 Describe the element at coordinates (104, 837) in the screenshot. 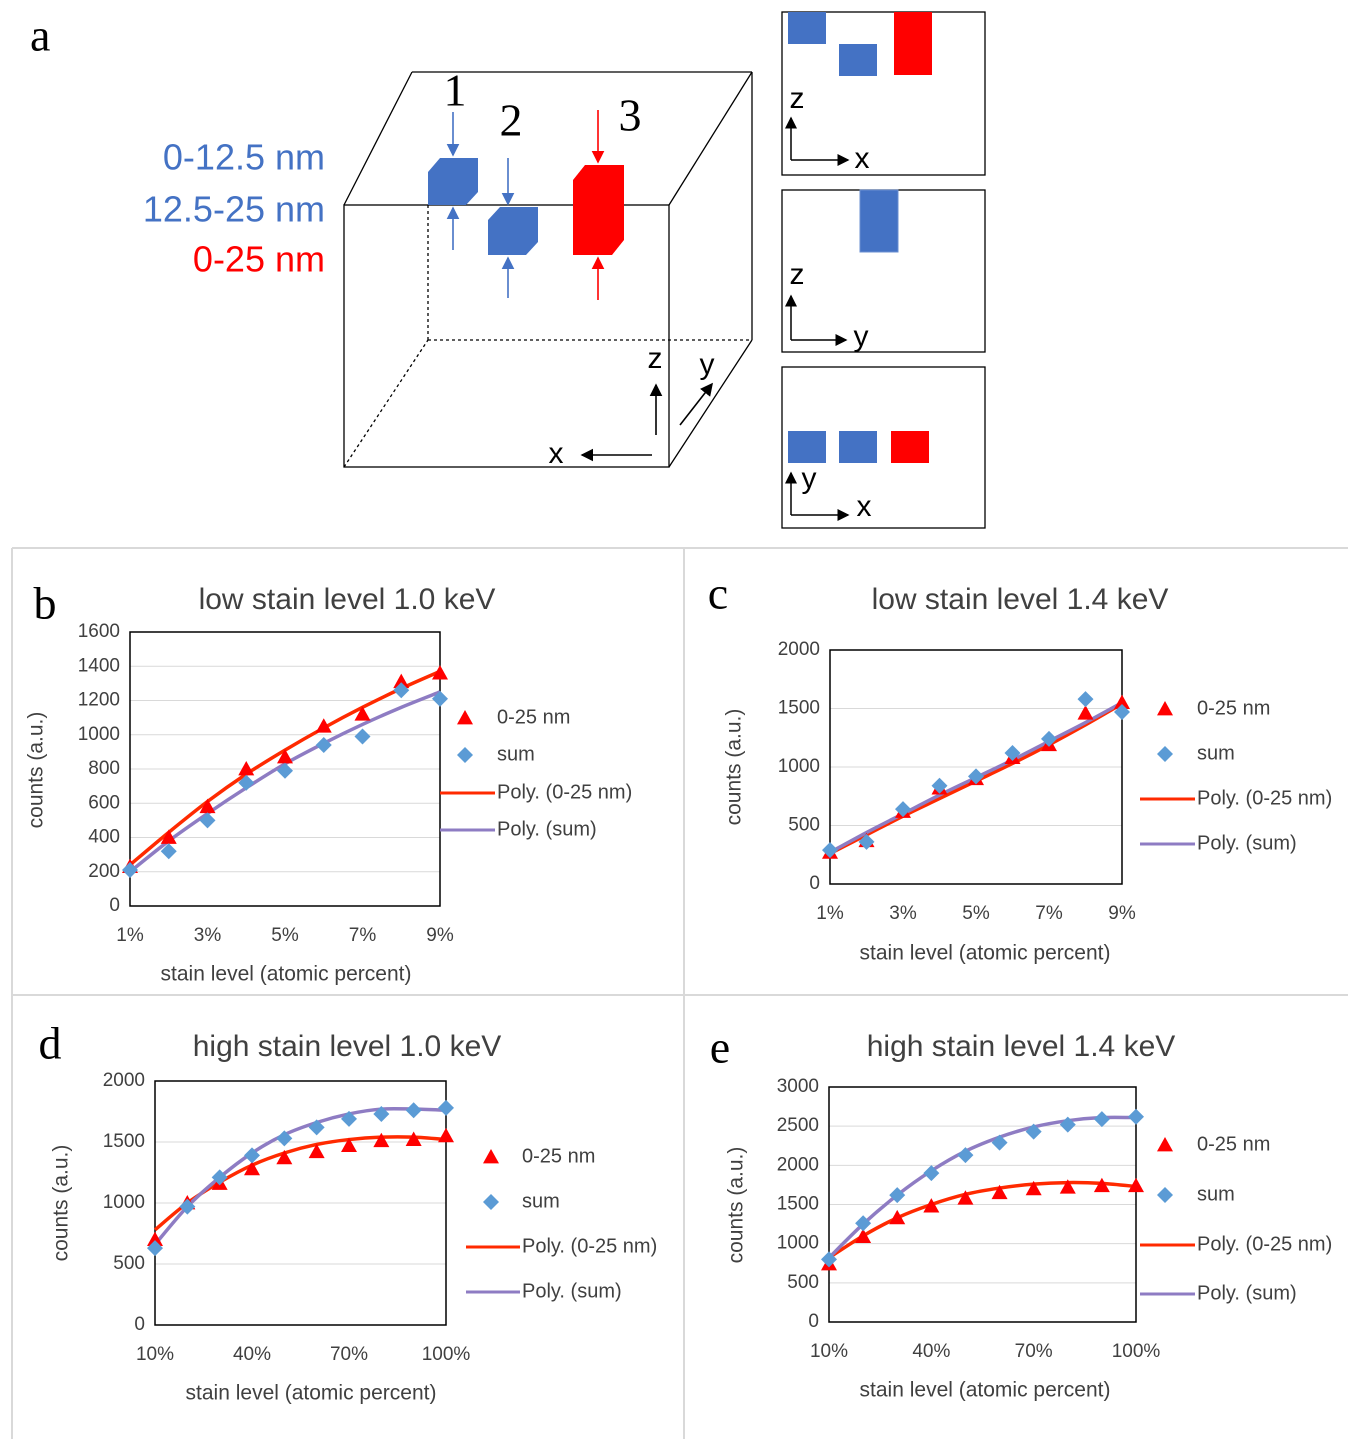

I see `y-tick-label: 400` at that location.